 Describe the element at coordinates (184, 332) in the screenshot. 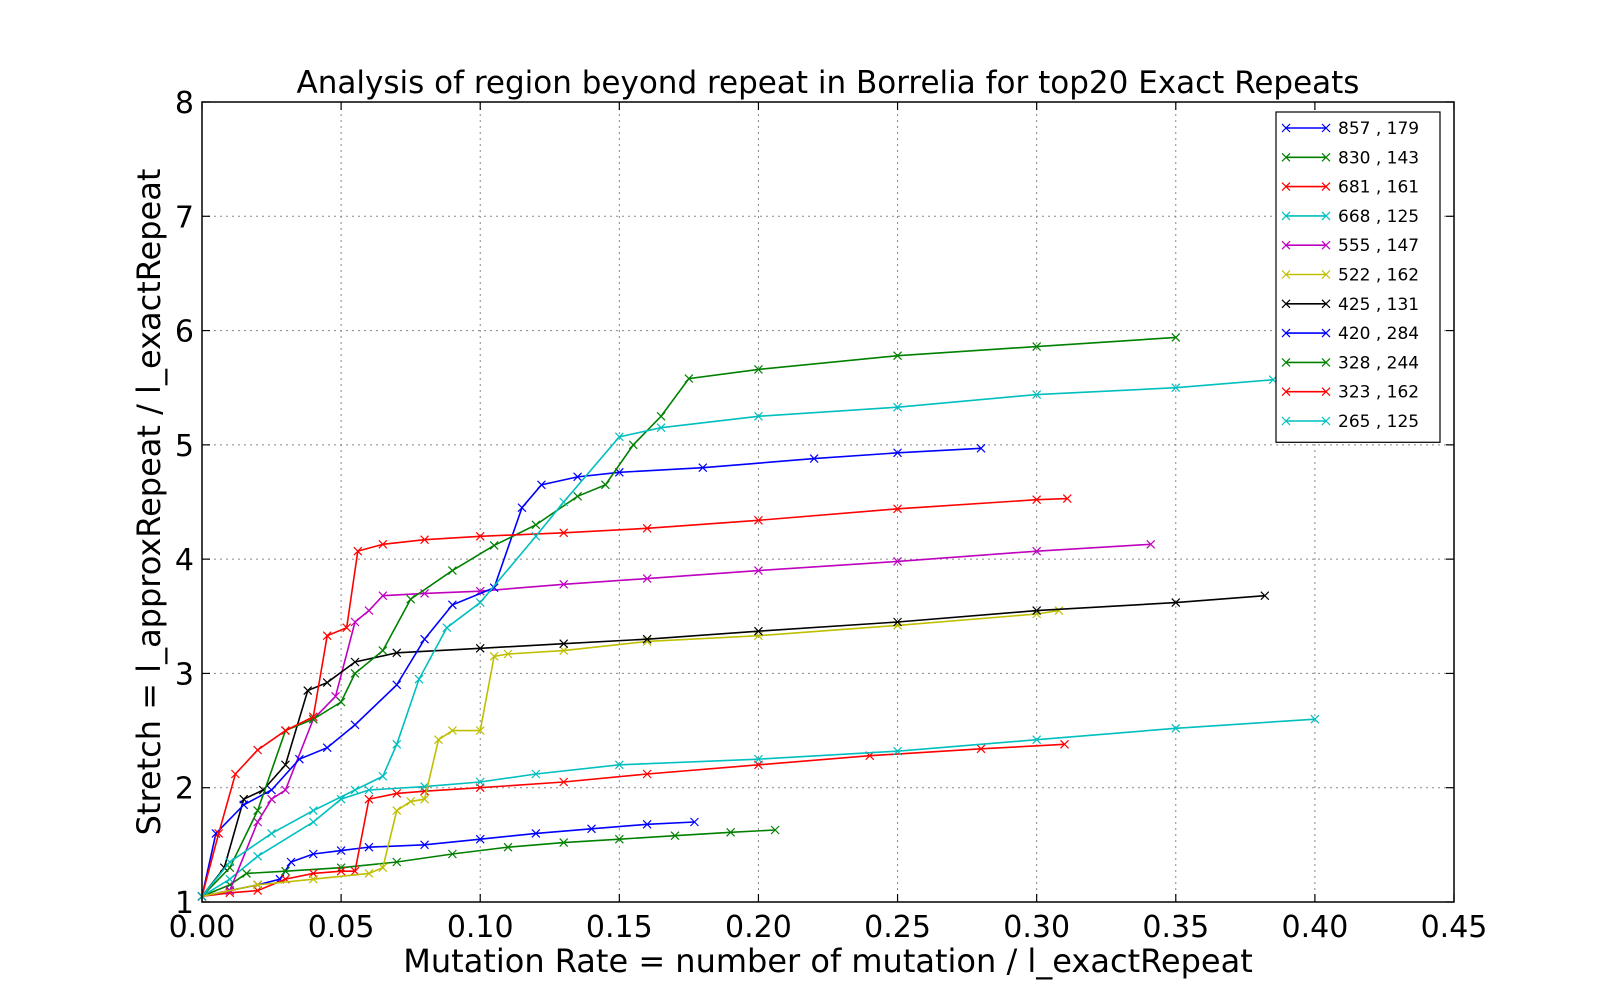

I see `y-tick-label: 6` at that location.